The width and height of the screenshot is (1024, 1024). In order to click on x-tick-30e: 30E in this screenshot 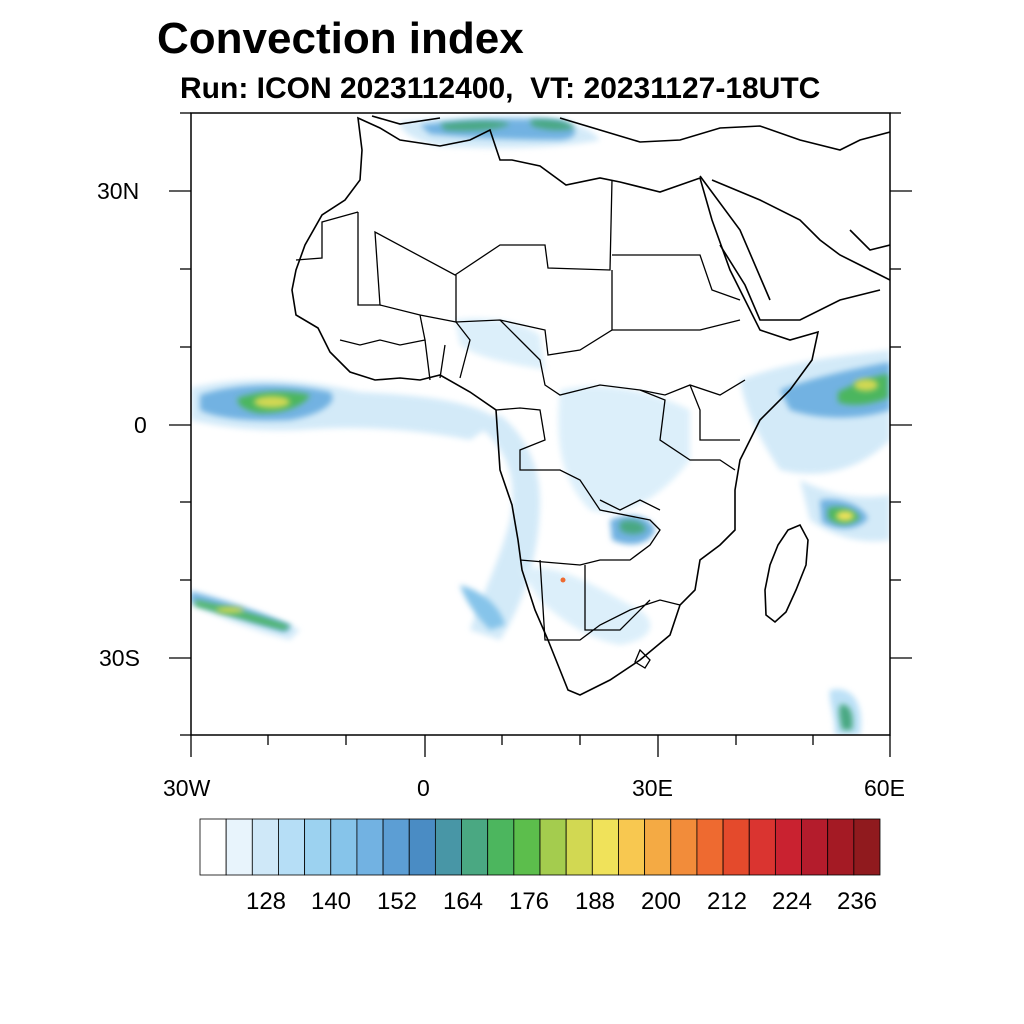, I will do `click(652, 788)`.